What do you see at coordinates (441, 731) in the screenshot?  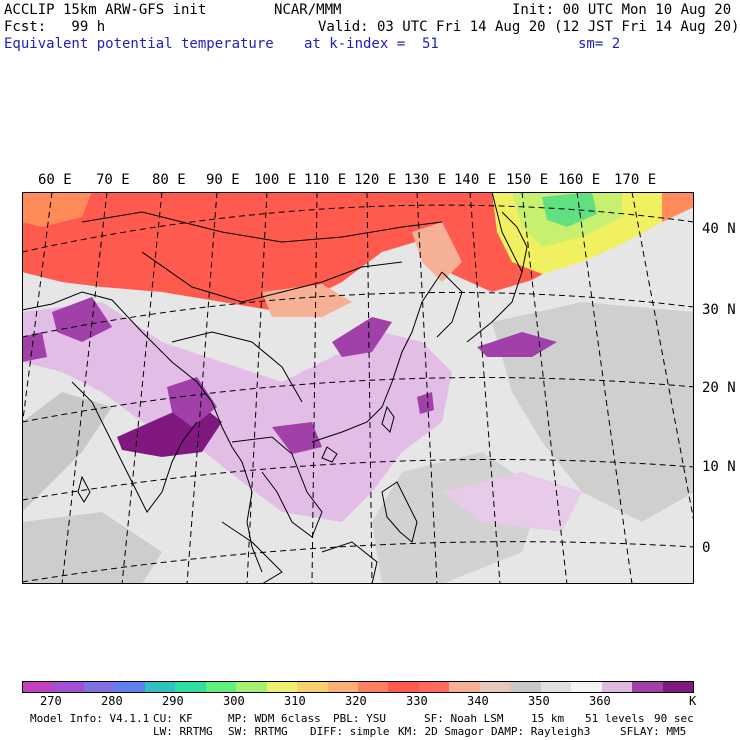 I see `footer-km: KM: 2D Smagor` at bounding box center [441, 731].